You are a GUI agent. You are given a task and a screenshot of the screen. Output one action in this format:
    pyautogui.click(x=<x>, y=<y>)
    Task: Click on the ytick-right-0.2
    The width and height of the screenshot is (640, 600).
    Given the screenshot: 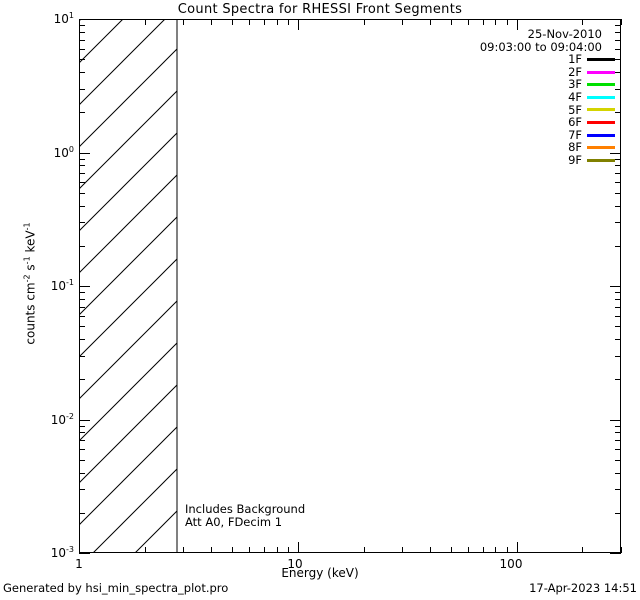 What is the action you would take?
    pyautogui.click(x=618, y=246)
    